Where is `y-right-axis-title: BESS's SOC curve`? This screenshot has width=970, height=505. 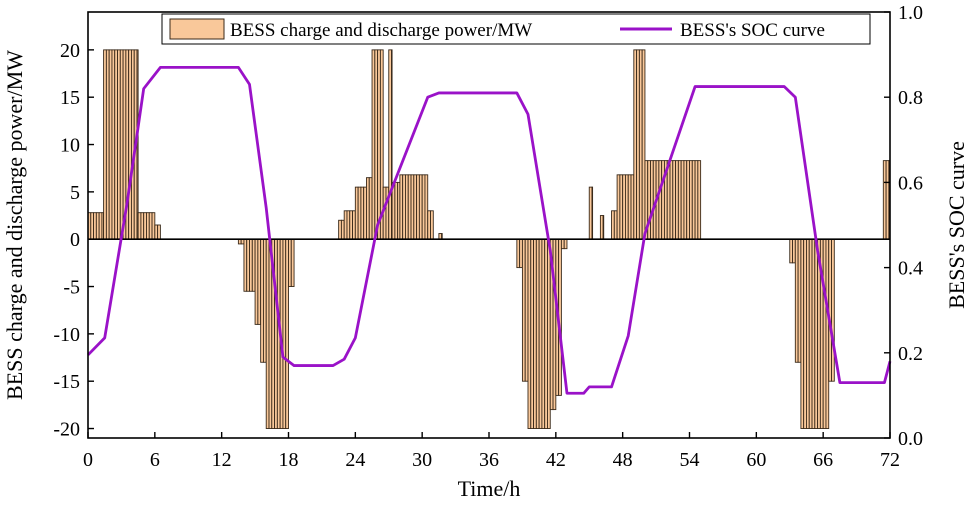 y-right-axis-title: BESS's SOC curve is located at coordinates (956, 225).